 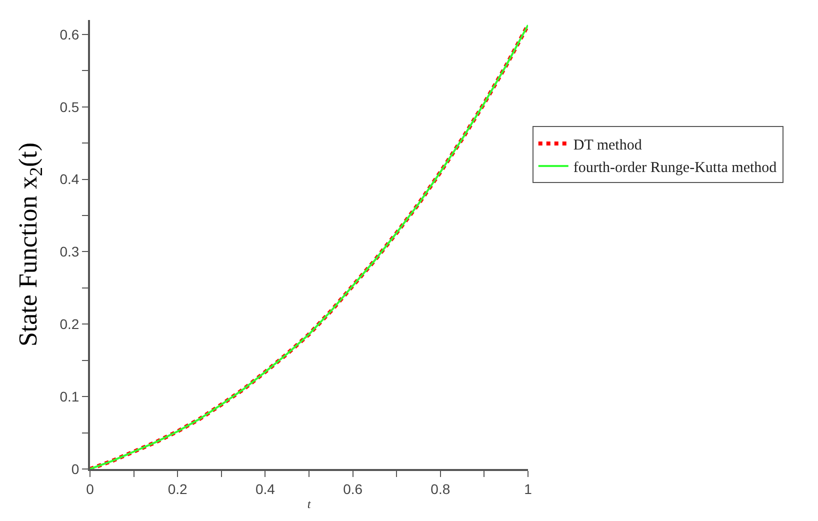 I want to click on y-tick-label: 0.5, so click(x=70, y=106).